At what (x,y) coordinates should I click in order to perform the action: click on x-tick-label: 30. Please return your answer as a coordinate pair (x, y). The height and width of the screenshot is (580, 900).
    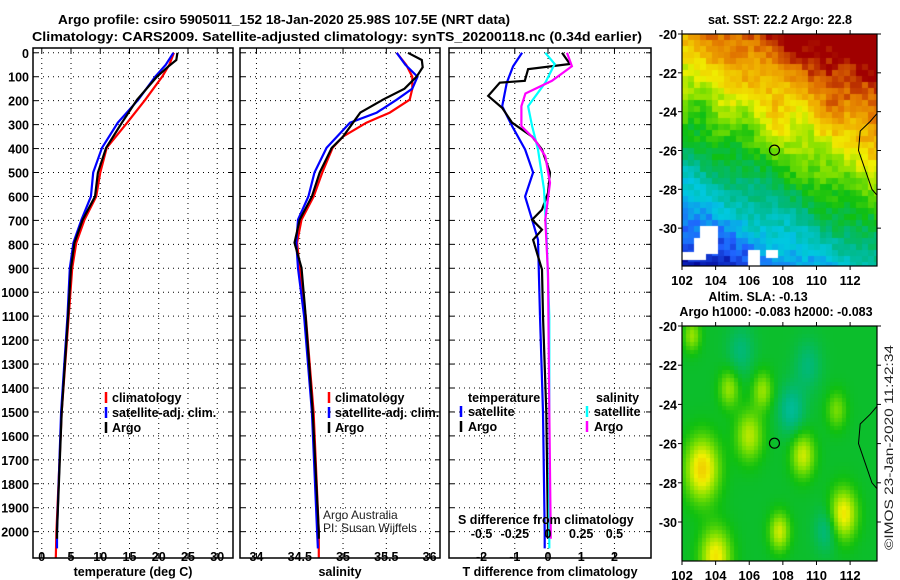
    Looking at the image, I should click on (217, 557).